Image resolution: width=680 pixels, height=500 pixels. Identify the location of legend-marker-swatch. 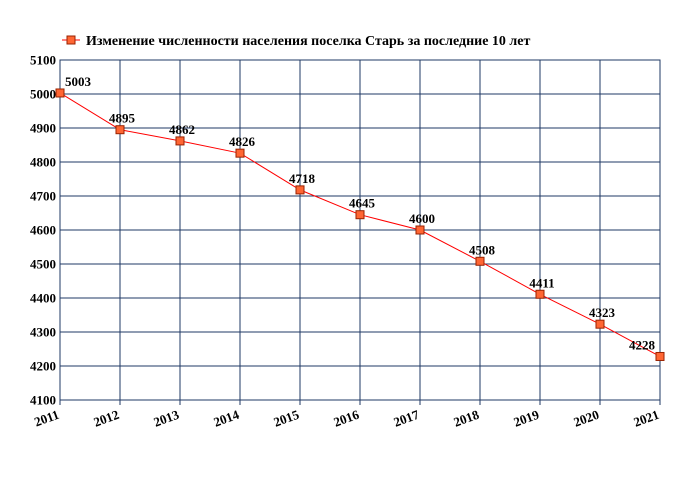
(71, 40).